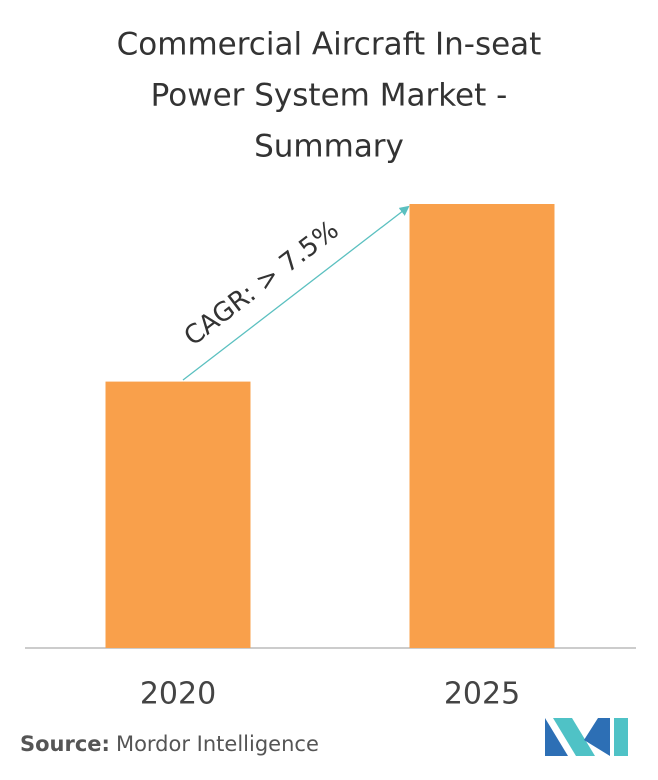  I want to click on logo, so click(586, 737).